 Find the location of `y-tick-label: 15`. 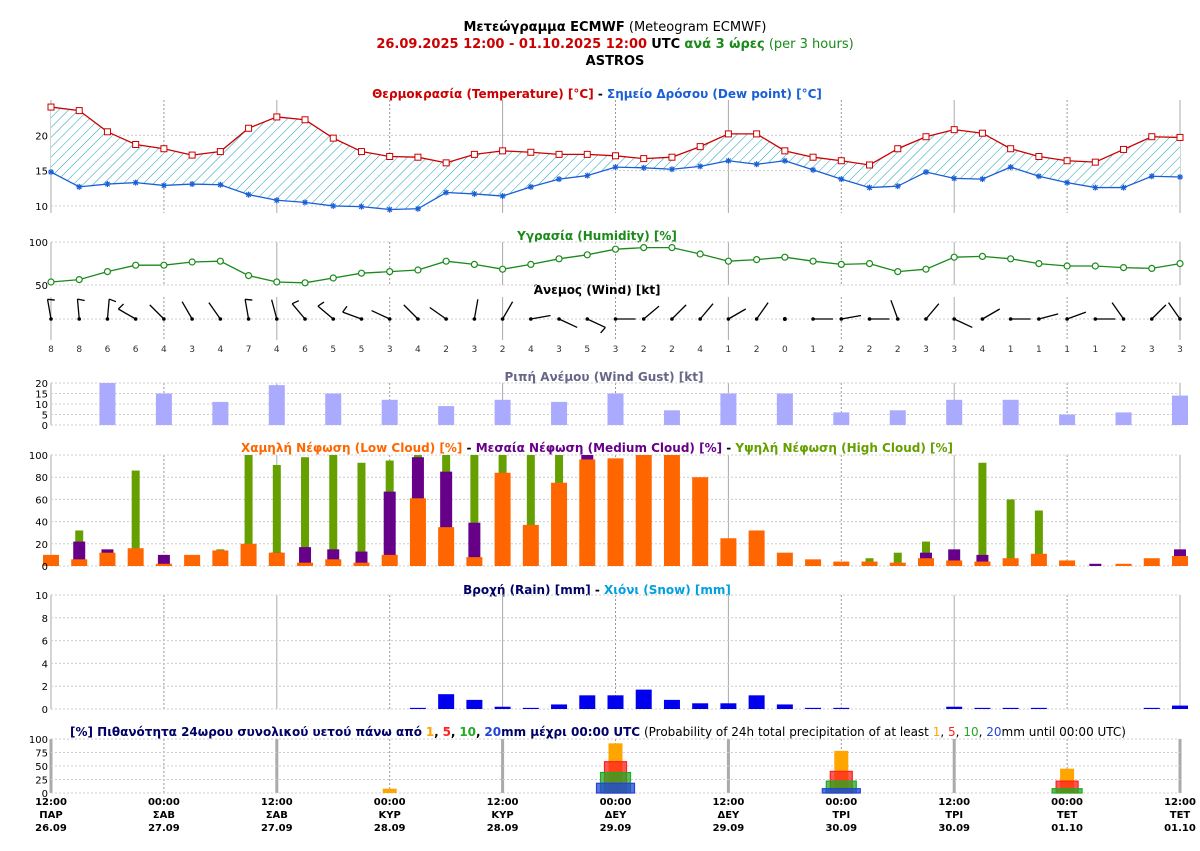

y-tick-label: 15 is located at coordinates (41, 172).